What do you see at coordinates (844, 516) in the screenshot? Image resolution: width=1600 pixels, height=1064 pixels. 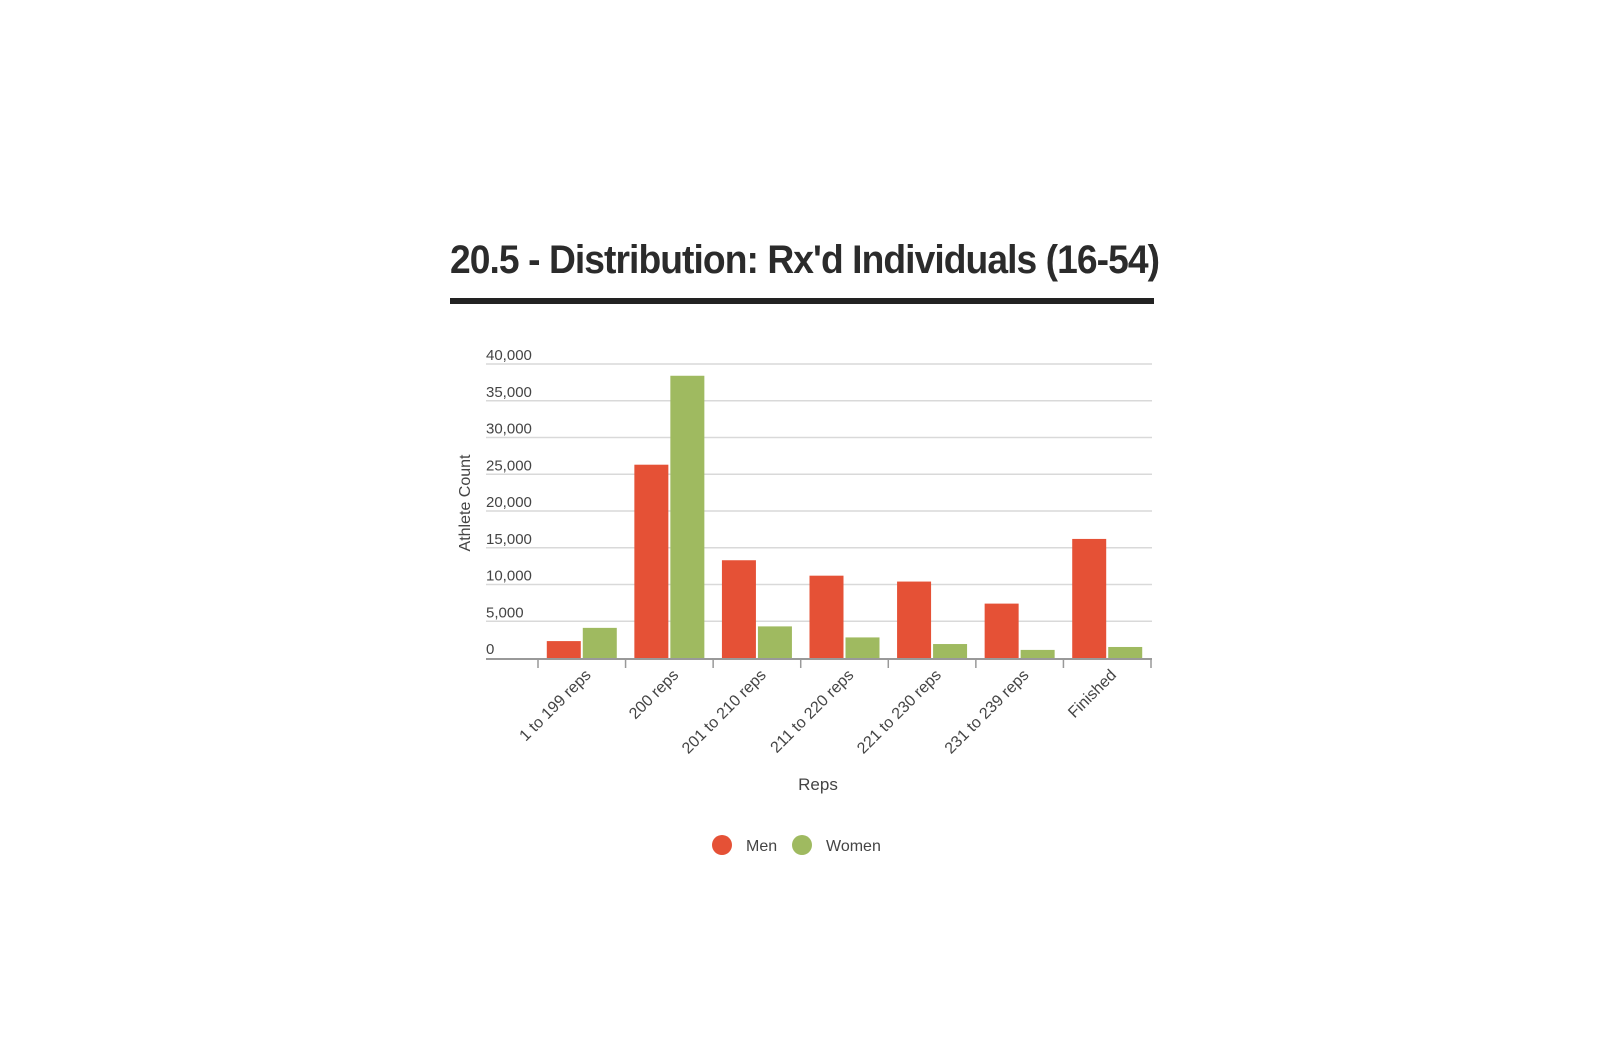 I see `bars` at bounding box center [844, 516].